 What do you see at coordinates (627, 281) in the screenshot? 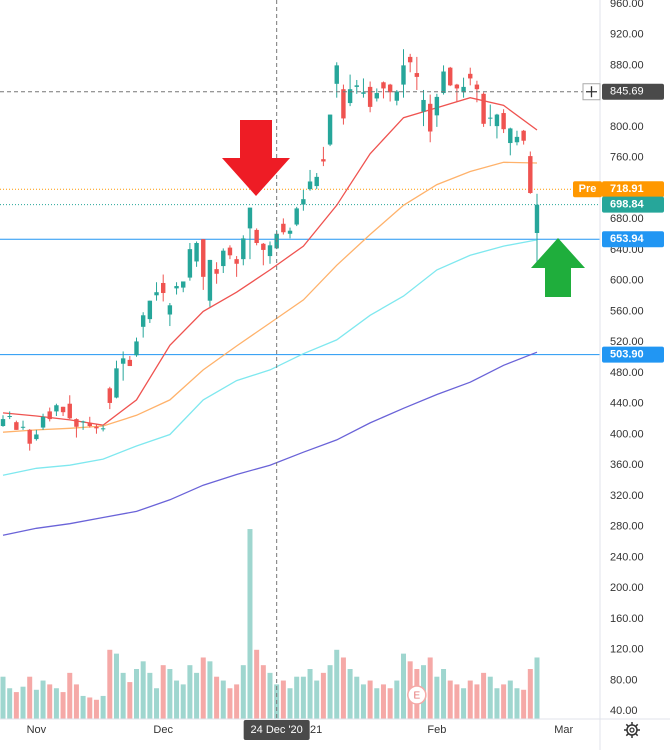
I see `y-tick-label: 600.00` at bounding box center [627, 281].